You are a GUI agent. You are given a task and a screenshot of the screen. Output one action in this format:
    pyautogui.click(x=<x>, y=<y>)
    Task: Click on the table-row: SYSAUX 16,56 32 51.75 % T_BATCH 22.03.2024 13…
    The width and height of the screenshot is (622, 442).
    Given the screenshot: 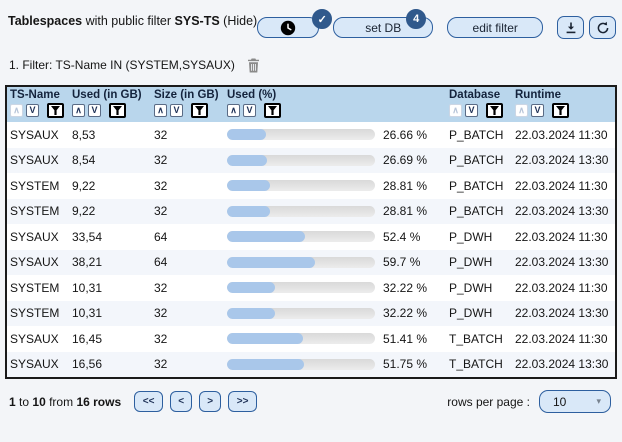 What is the action you would take?
    pyautogui.click(x=311, y=364)
    